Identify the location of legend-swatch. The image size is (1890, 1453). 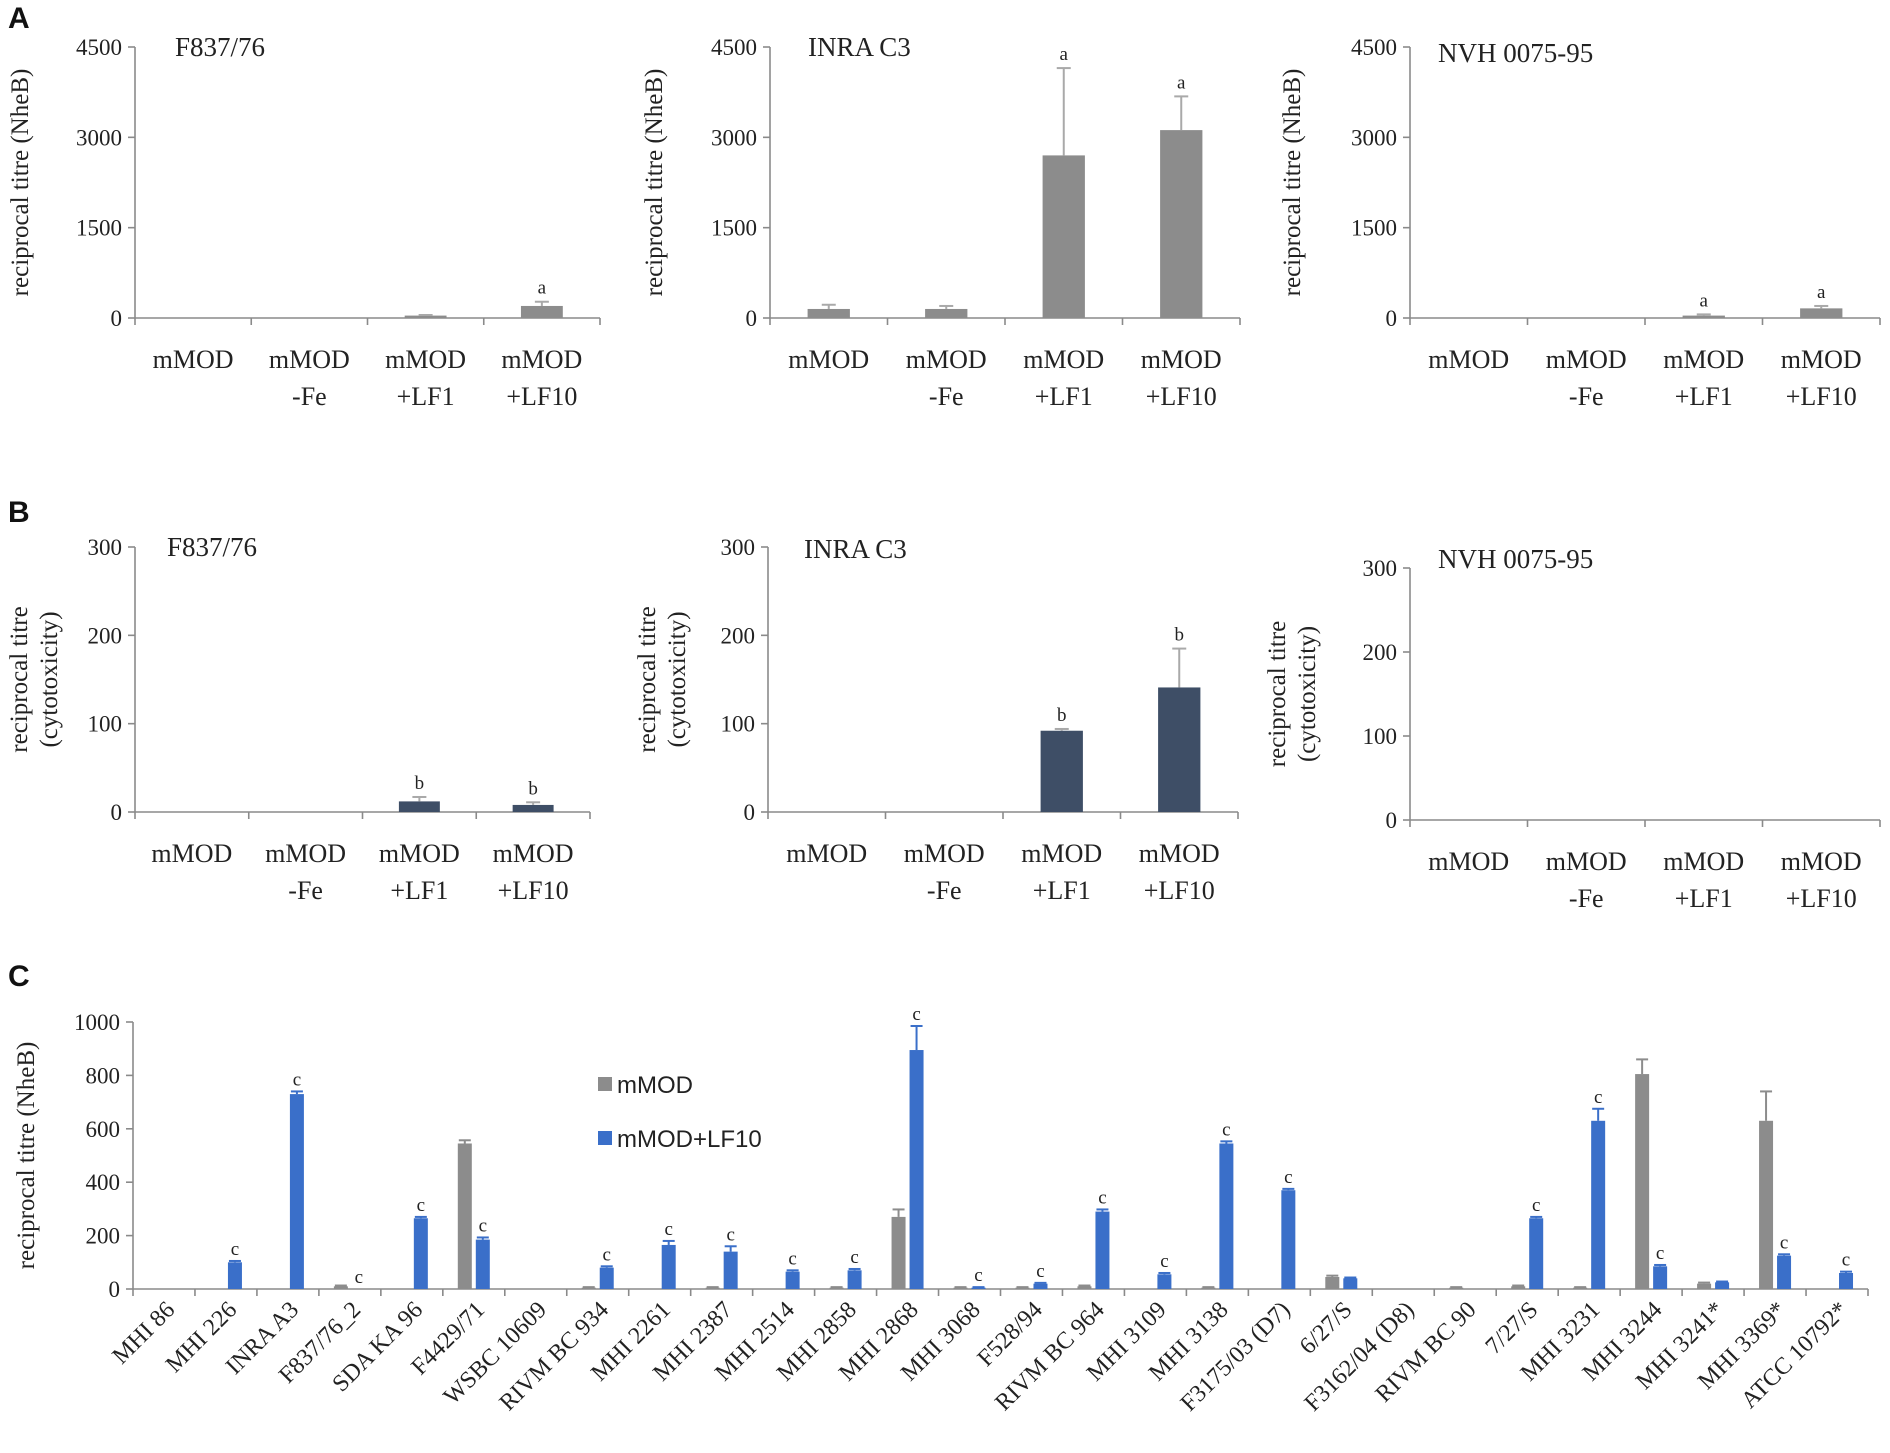
(605, 1138).